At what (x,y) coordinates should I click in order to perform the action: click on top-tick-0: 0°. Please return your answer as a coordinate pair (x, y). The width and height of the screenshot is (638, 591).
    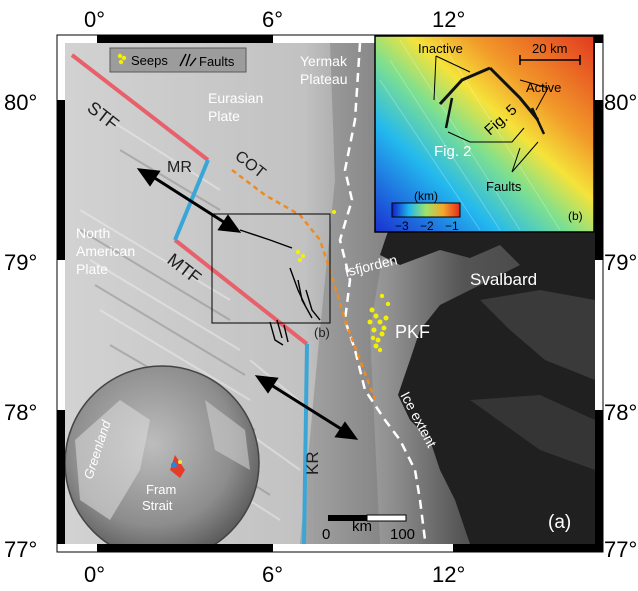
    Looking at the image, I should click on (94, 19).